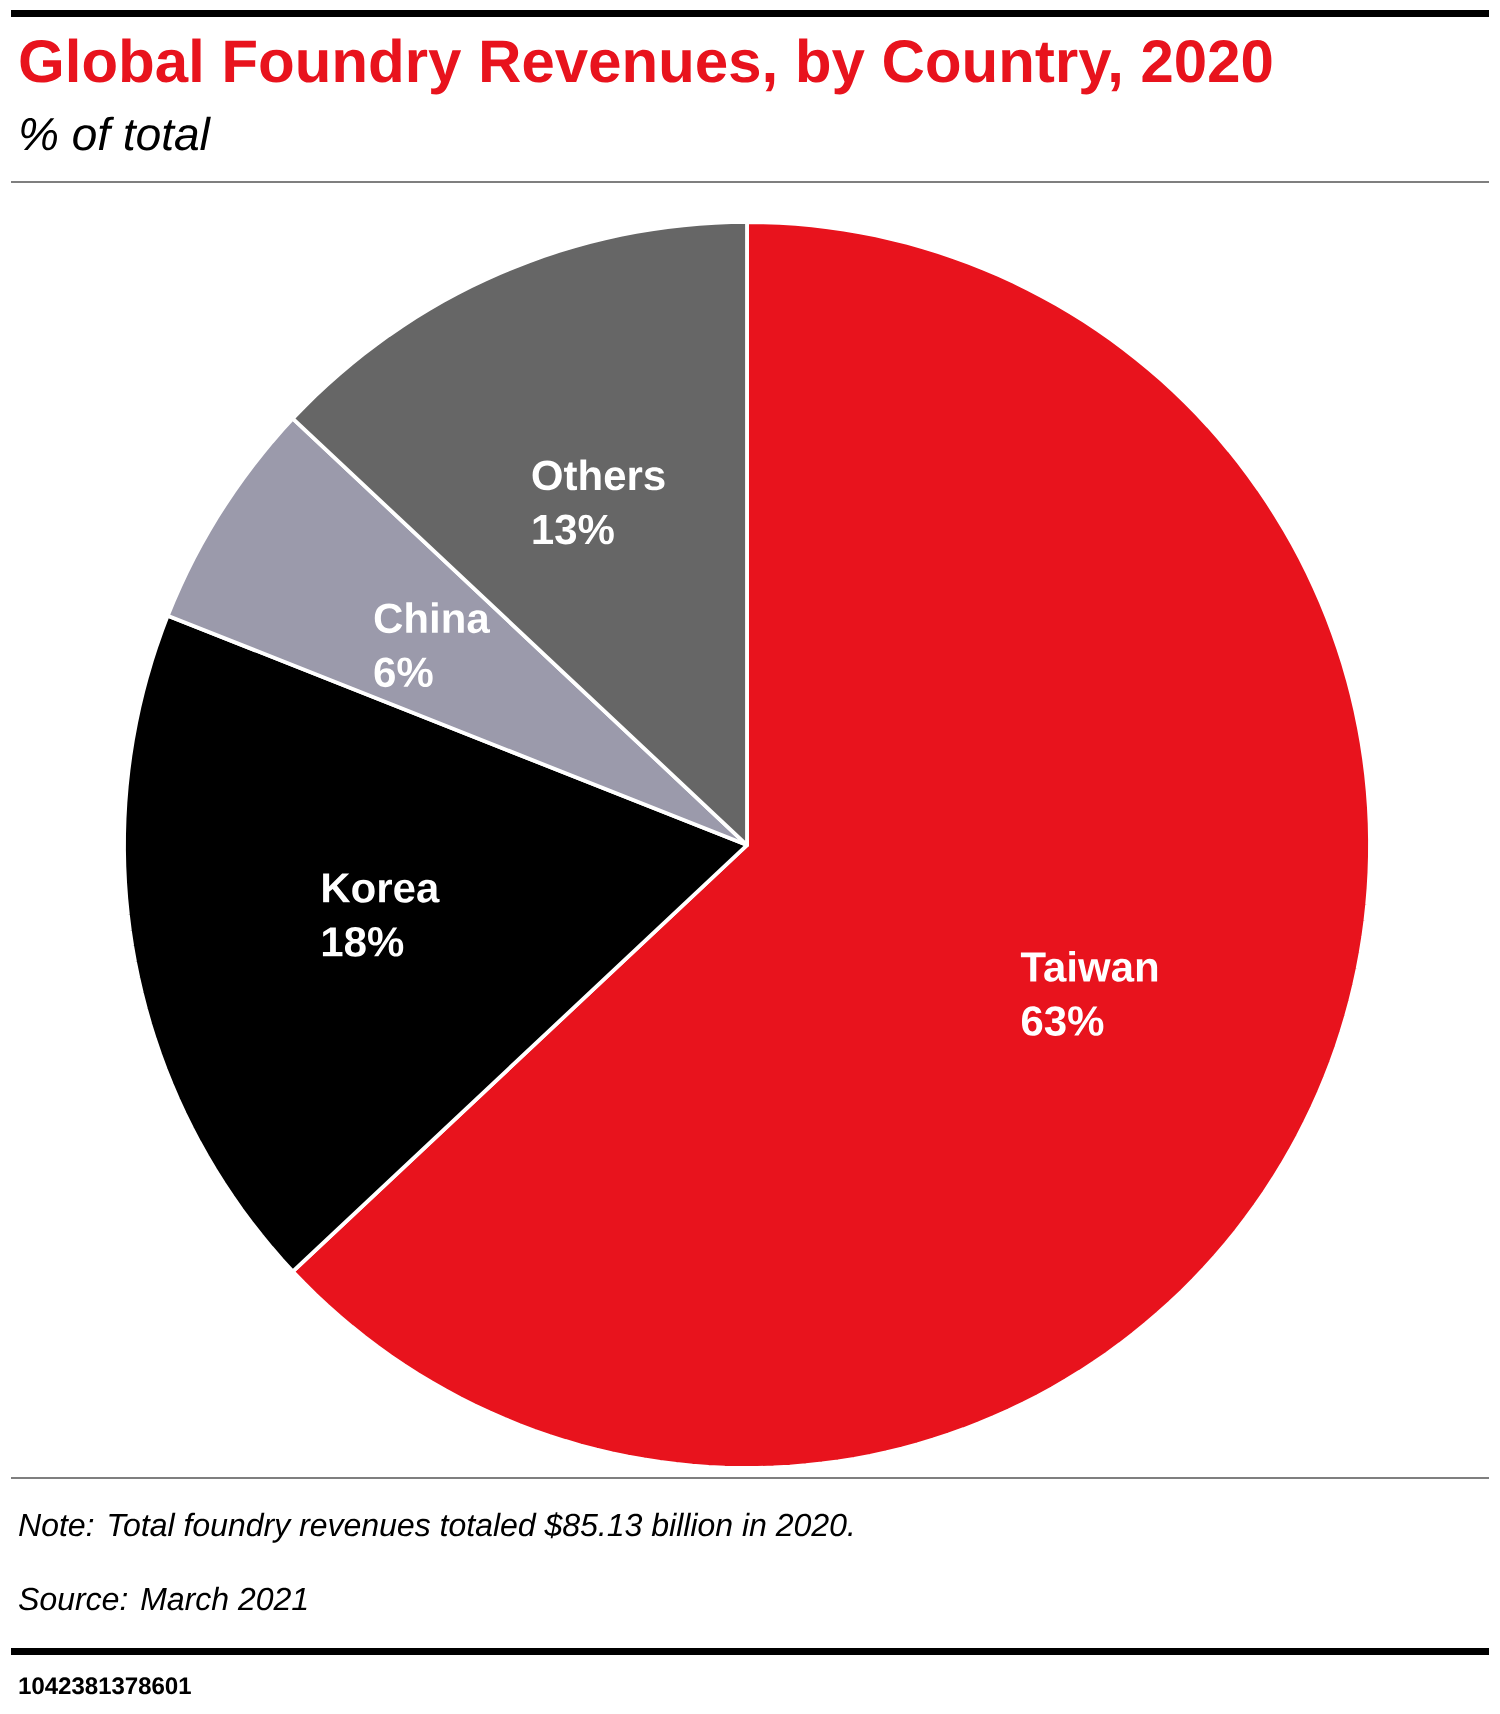 This screenshot has width=1500, height=1714. What do you see at coordinates (432, 618) in the screenshot?
I see `slice-label: China` at bounding box center [432, 618].